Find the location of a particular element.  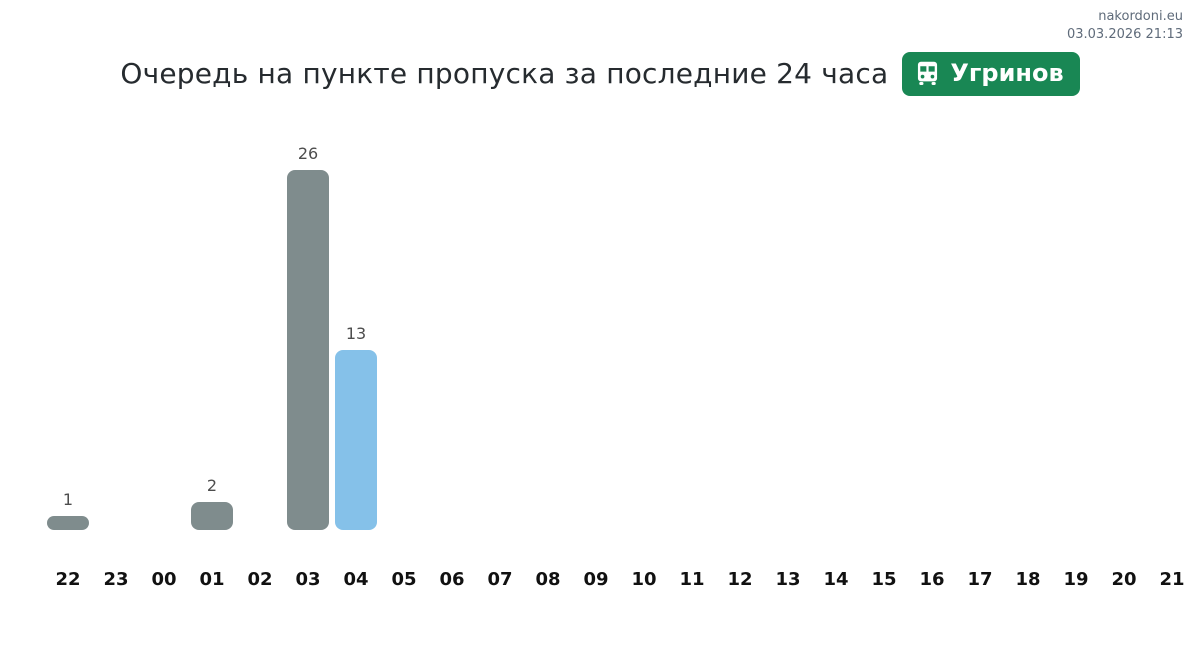

x-tick-06: 06 is located at coordinates (452, 579).